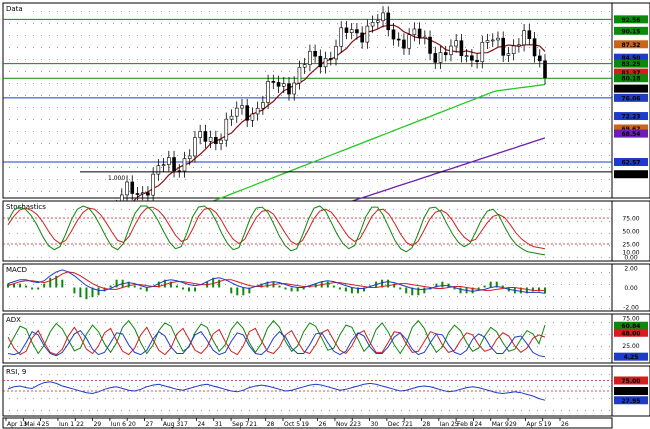 The image size is (650, 429). Describe the element at coordinates (118, 424) in the screenshot. I see `x-tick-label: Iun 6` at that location.